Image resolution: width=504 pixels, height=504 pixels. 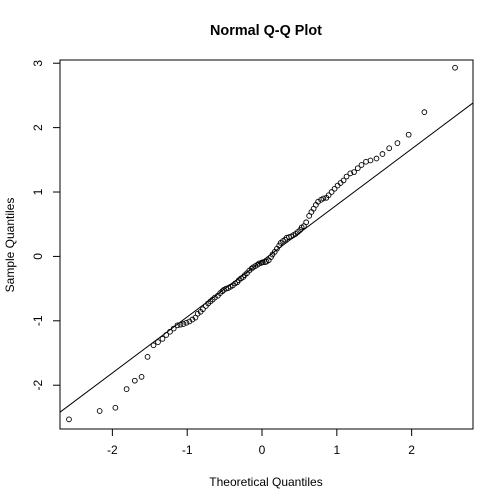 I want to click on y-tick-label: 1, so click(x=38, y=191).